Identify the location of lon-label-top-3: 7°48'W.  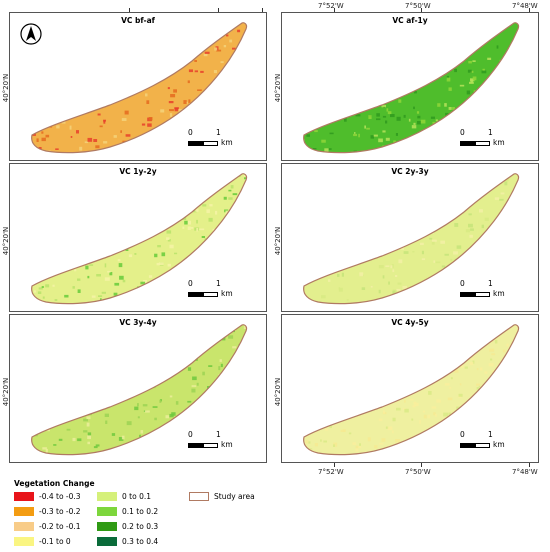
(525, 6).